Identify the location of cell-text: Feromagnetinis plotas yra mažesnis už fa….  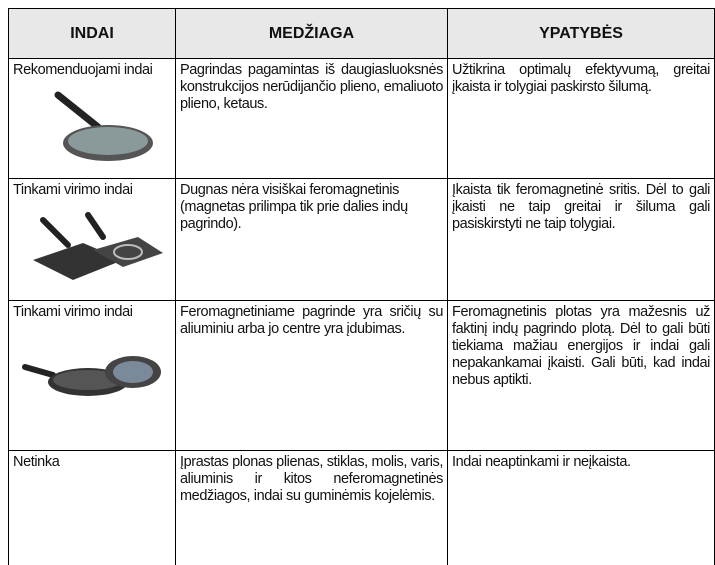
(581, 346).